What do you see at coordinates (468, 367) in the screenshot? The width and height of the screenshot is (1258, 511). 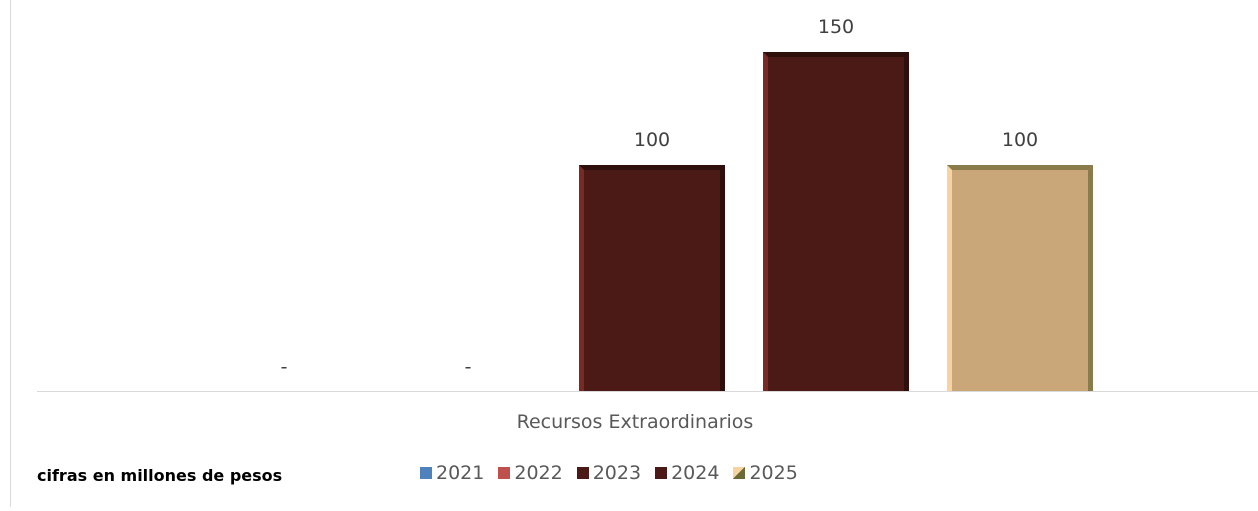 I see `data-label-2022: -` at bounding box center [468, 367].